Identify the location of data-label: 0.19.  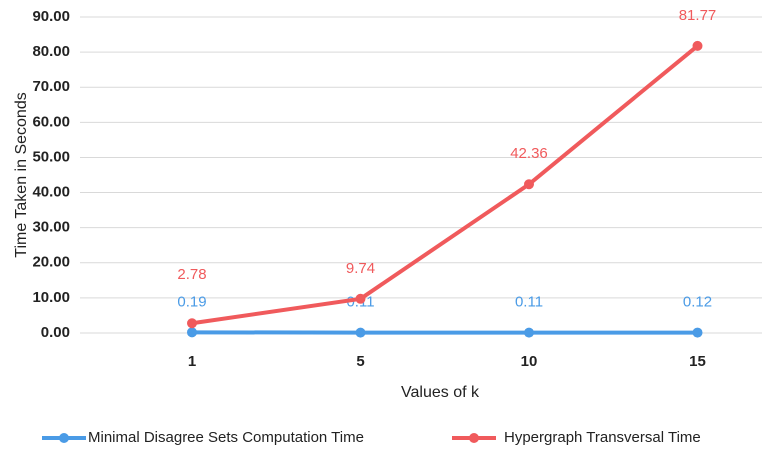
(191, 301).